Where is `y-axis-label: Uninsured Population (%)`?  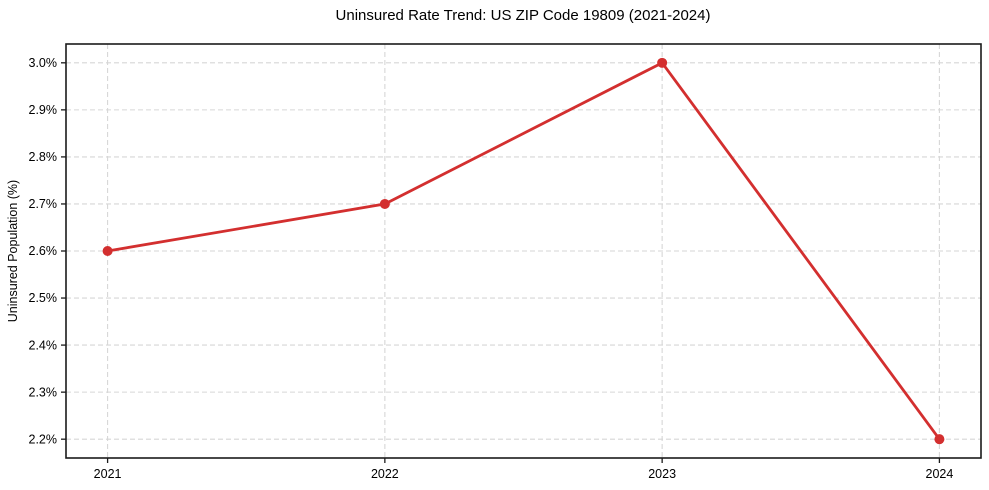 y-axis-label: Uninsured Population (%) is located at coordinates (13, 251).